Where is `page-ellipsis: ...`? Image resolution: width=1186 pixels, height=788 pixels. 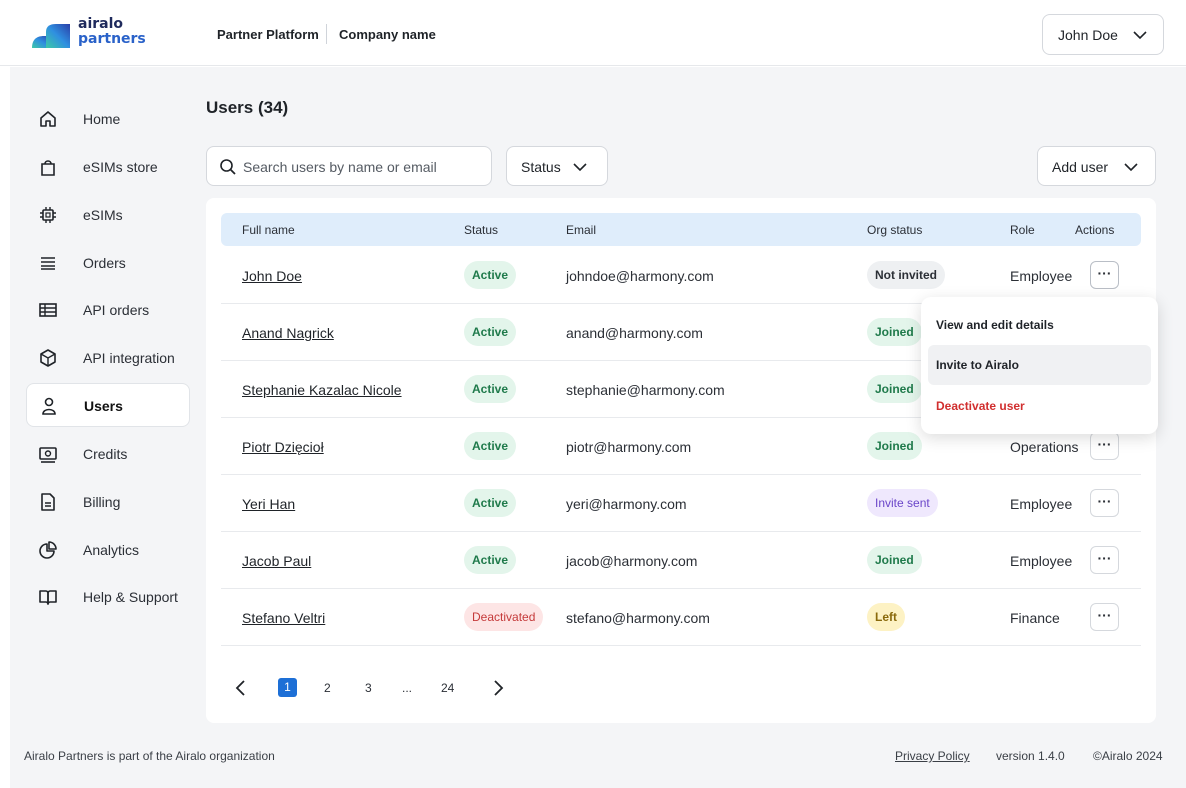 page-ellipsis: ... is located at coordinates (407, 688).